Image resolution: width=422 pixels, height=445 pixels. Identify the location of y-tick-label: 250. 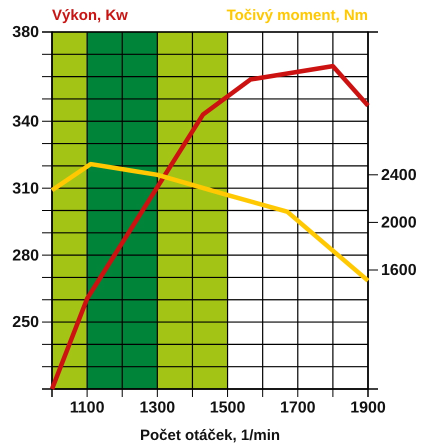
(26, 323).